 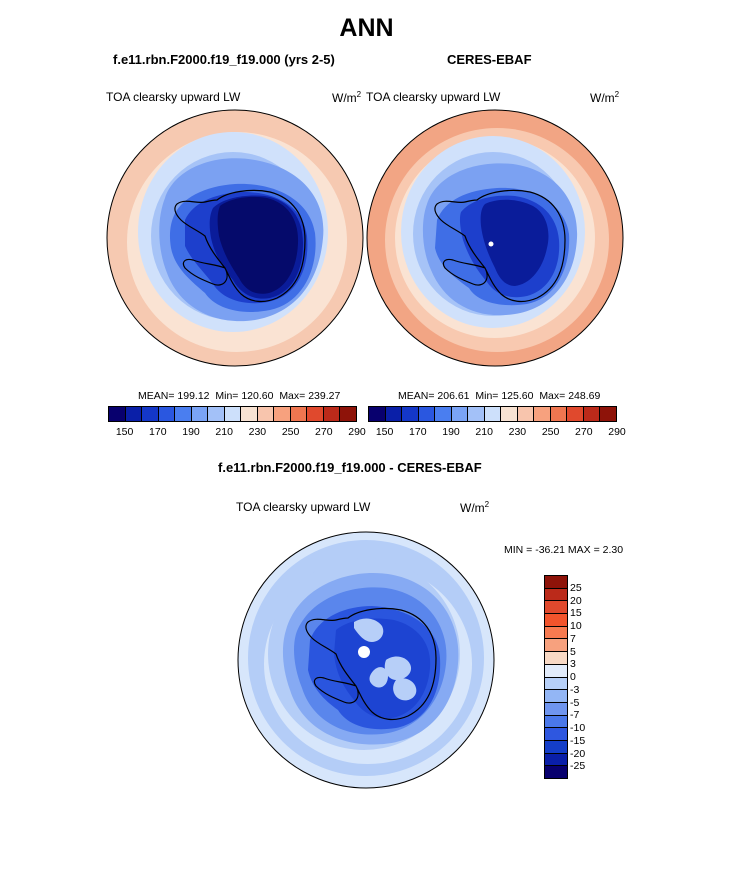 What do you see at coordinates (575, 689) in the screenshot?
I see `diff-colorbar-tick-label: -3` at bounding box center [575, 689].